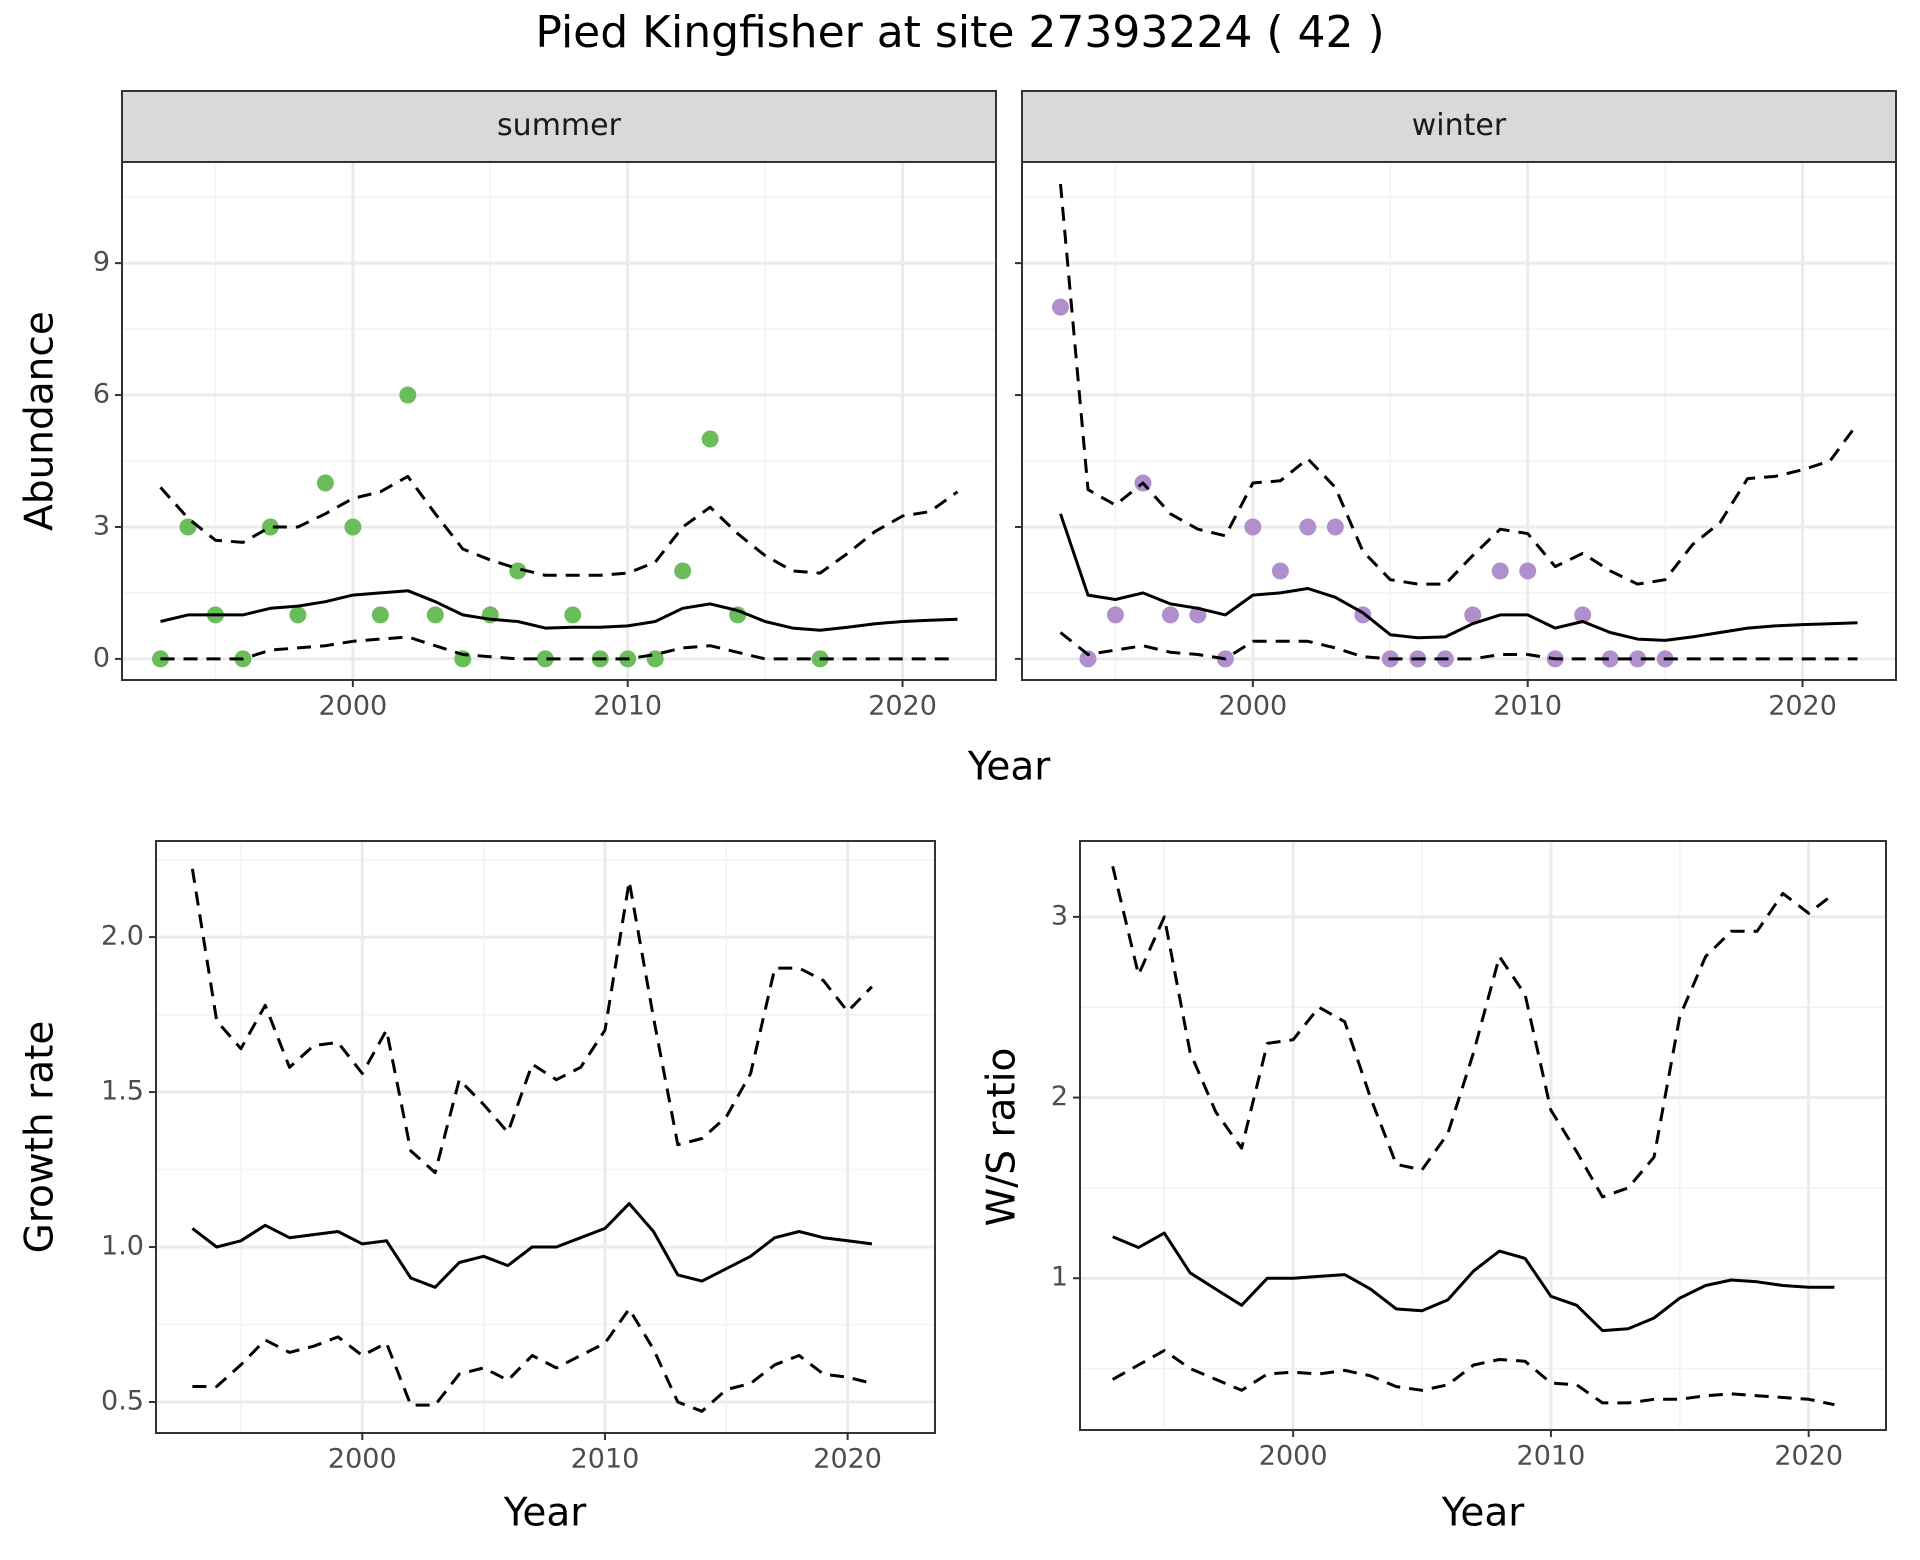 Image resolution: width=1920 pixels, height=1560 pixels. I want to click on y-tick-label: 1, so click(1059, 1277).